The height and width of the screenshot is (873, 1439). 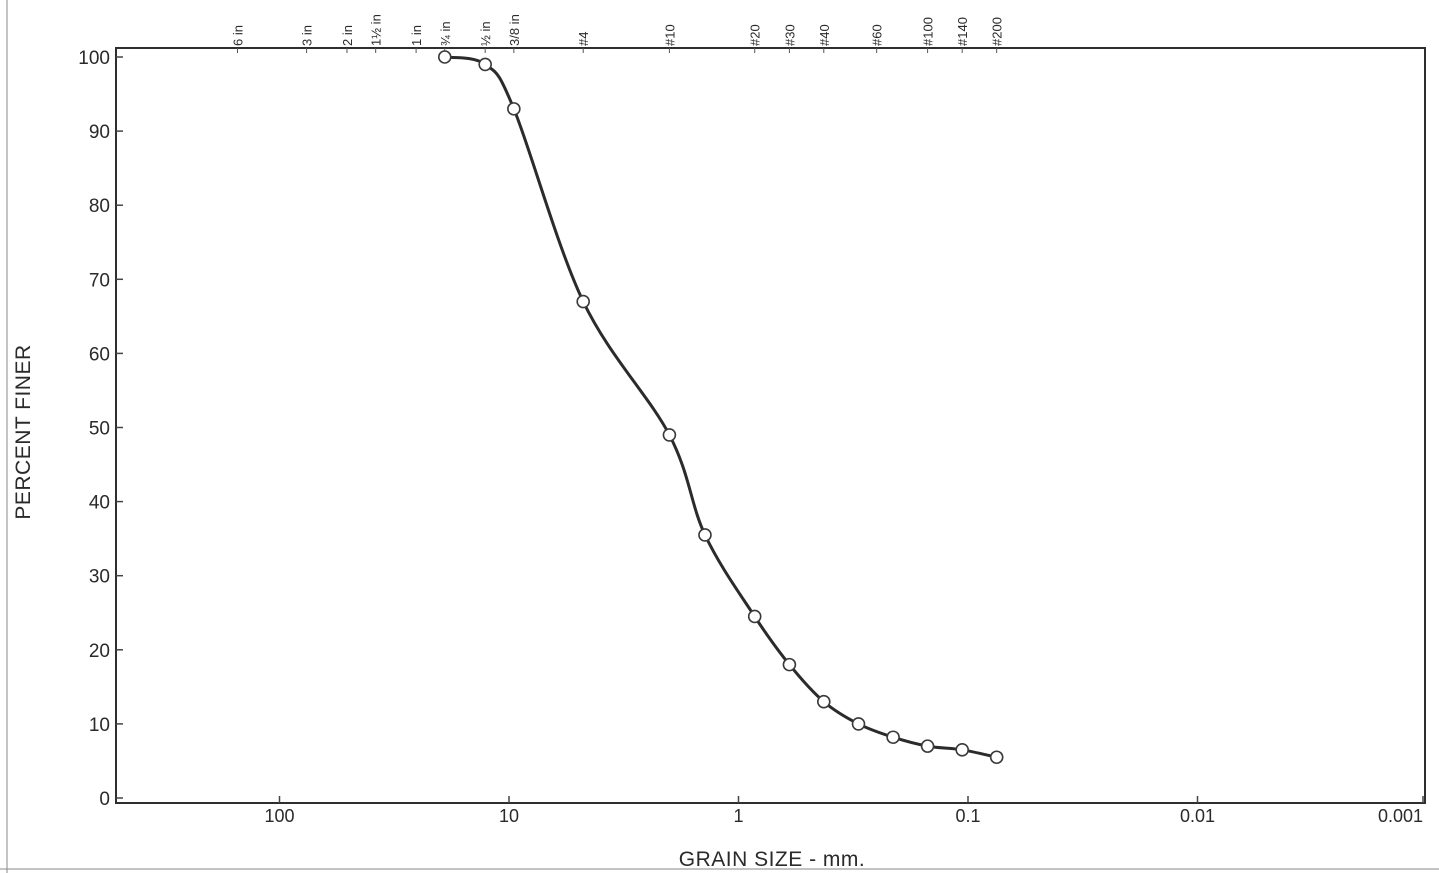 I want to click on y-tick-label: 100, so click(x=94, y=58).